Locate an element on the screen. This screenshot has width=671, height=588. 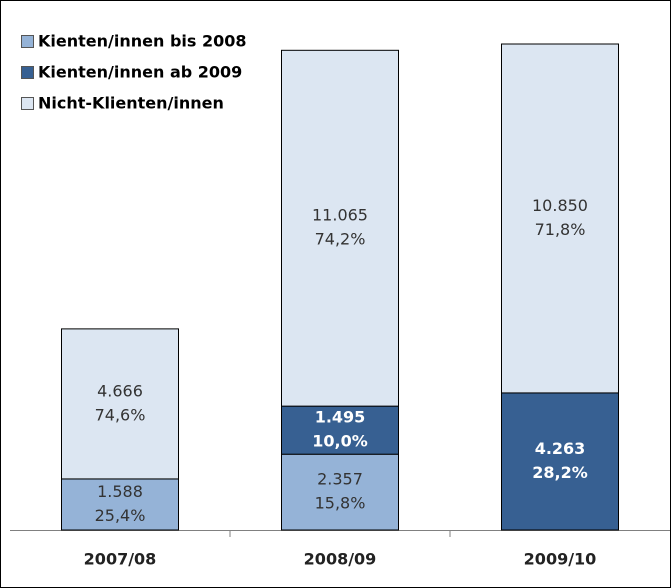
share-label: 74,2% is located at coordinates (340, 239).